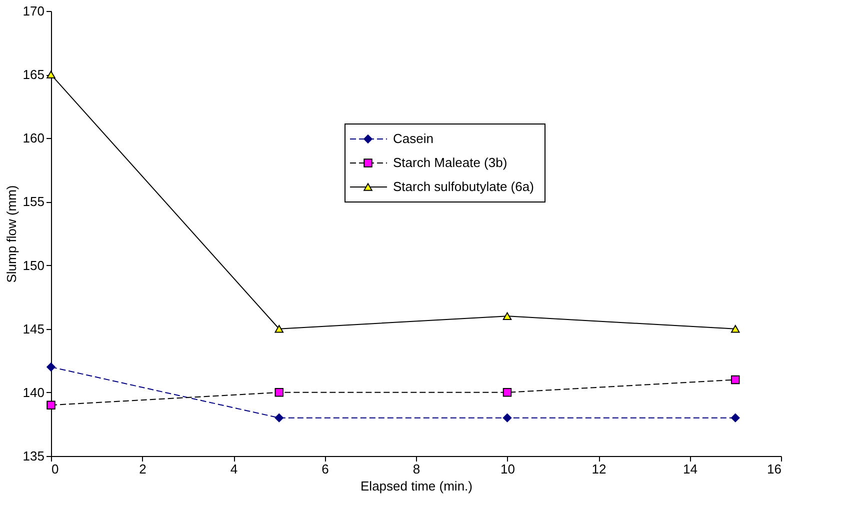 This screenshot has width=847, height=529. Describe the element at coordinates (450, 162) in the screenshot. I see `legend-label: Starch Maleate (3b)` at that location.